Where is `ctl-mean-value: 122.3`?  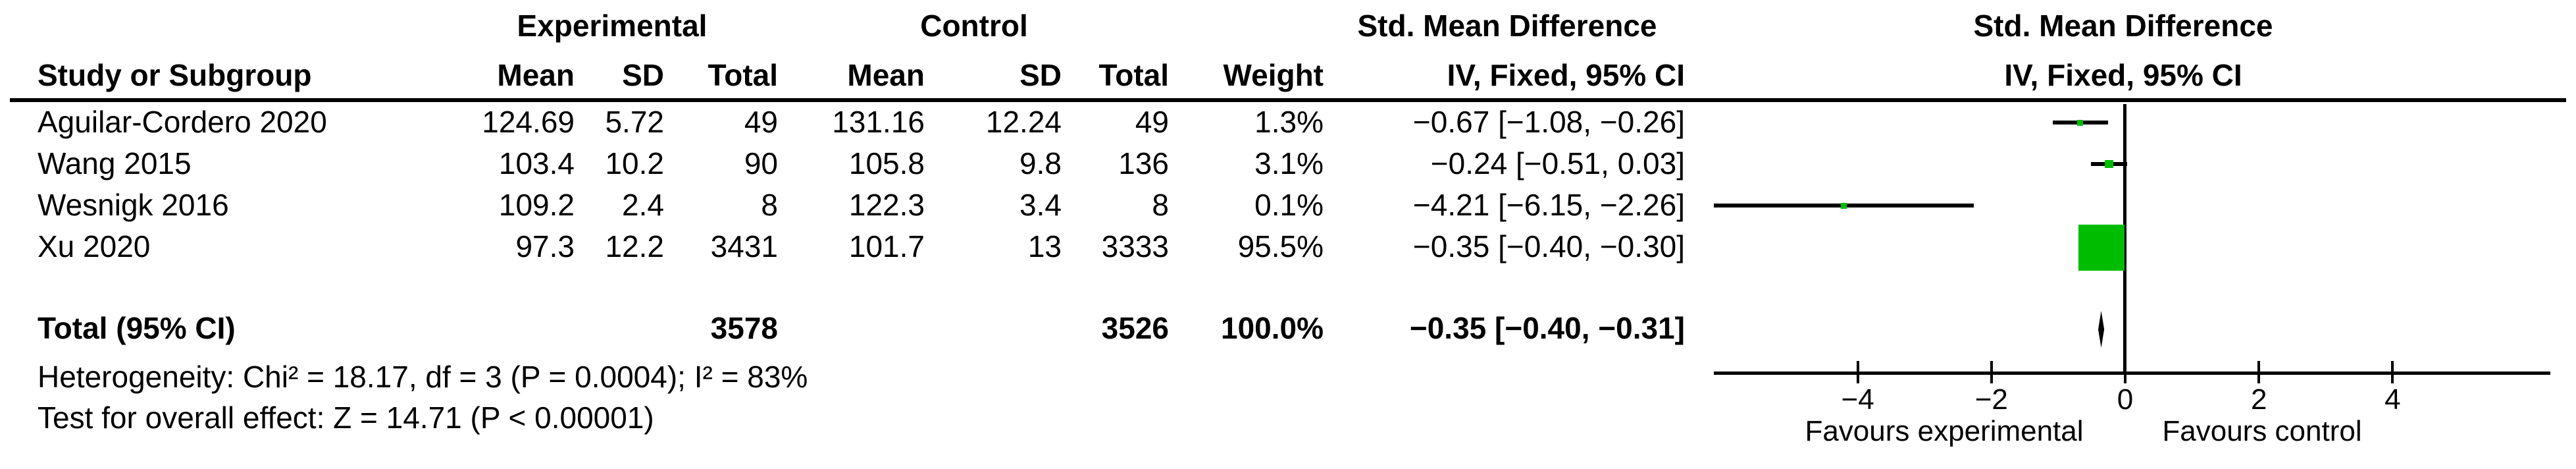 ctl-mean-value: 122.3 is located at coordinates (886, 205).